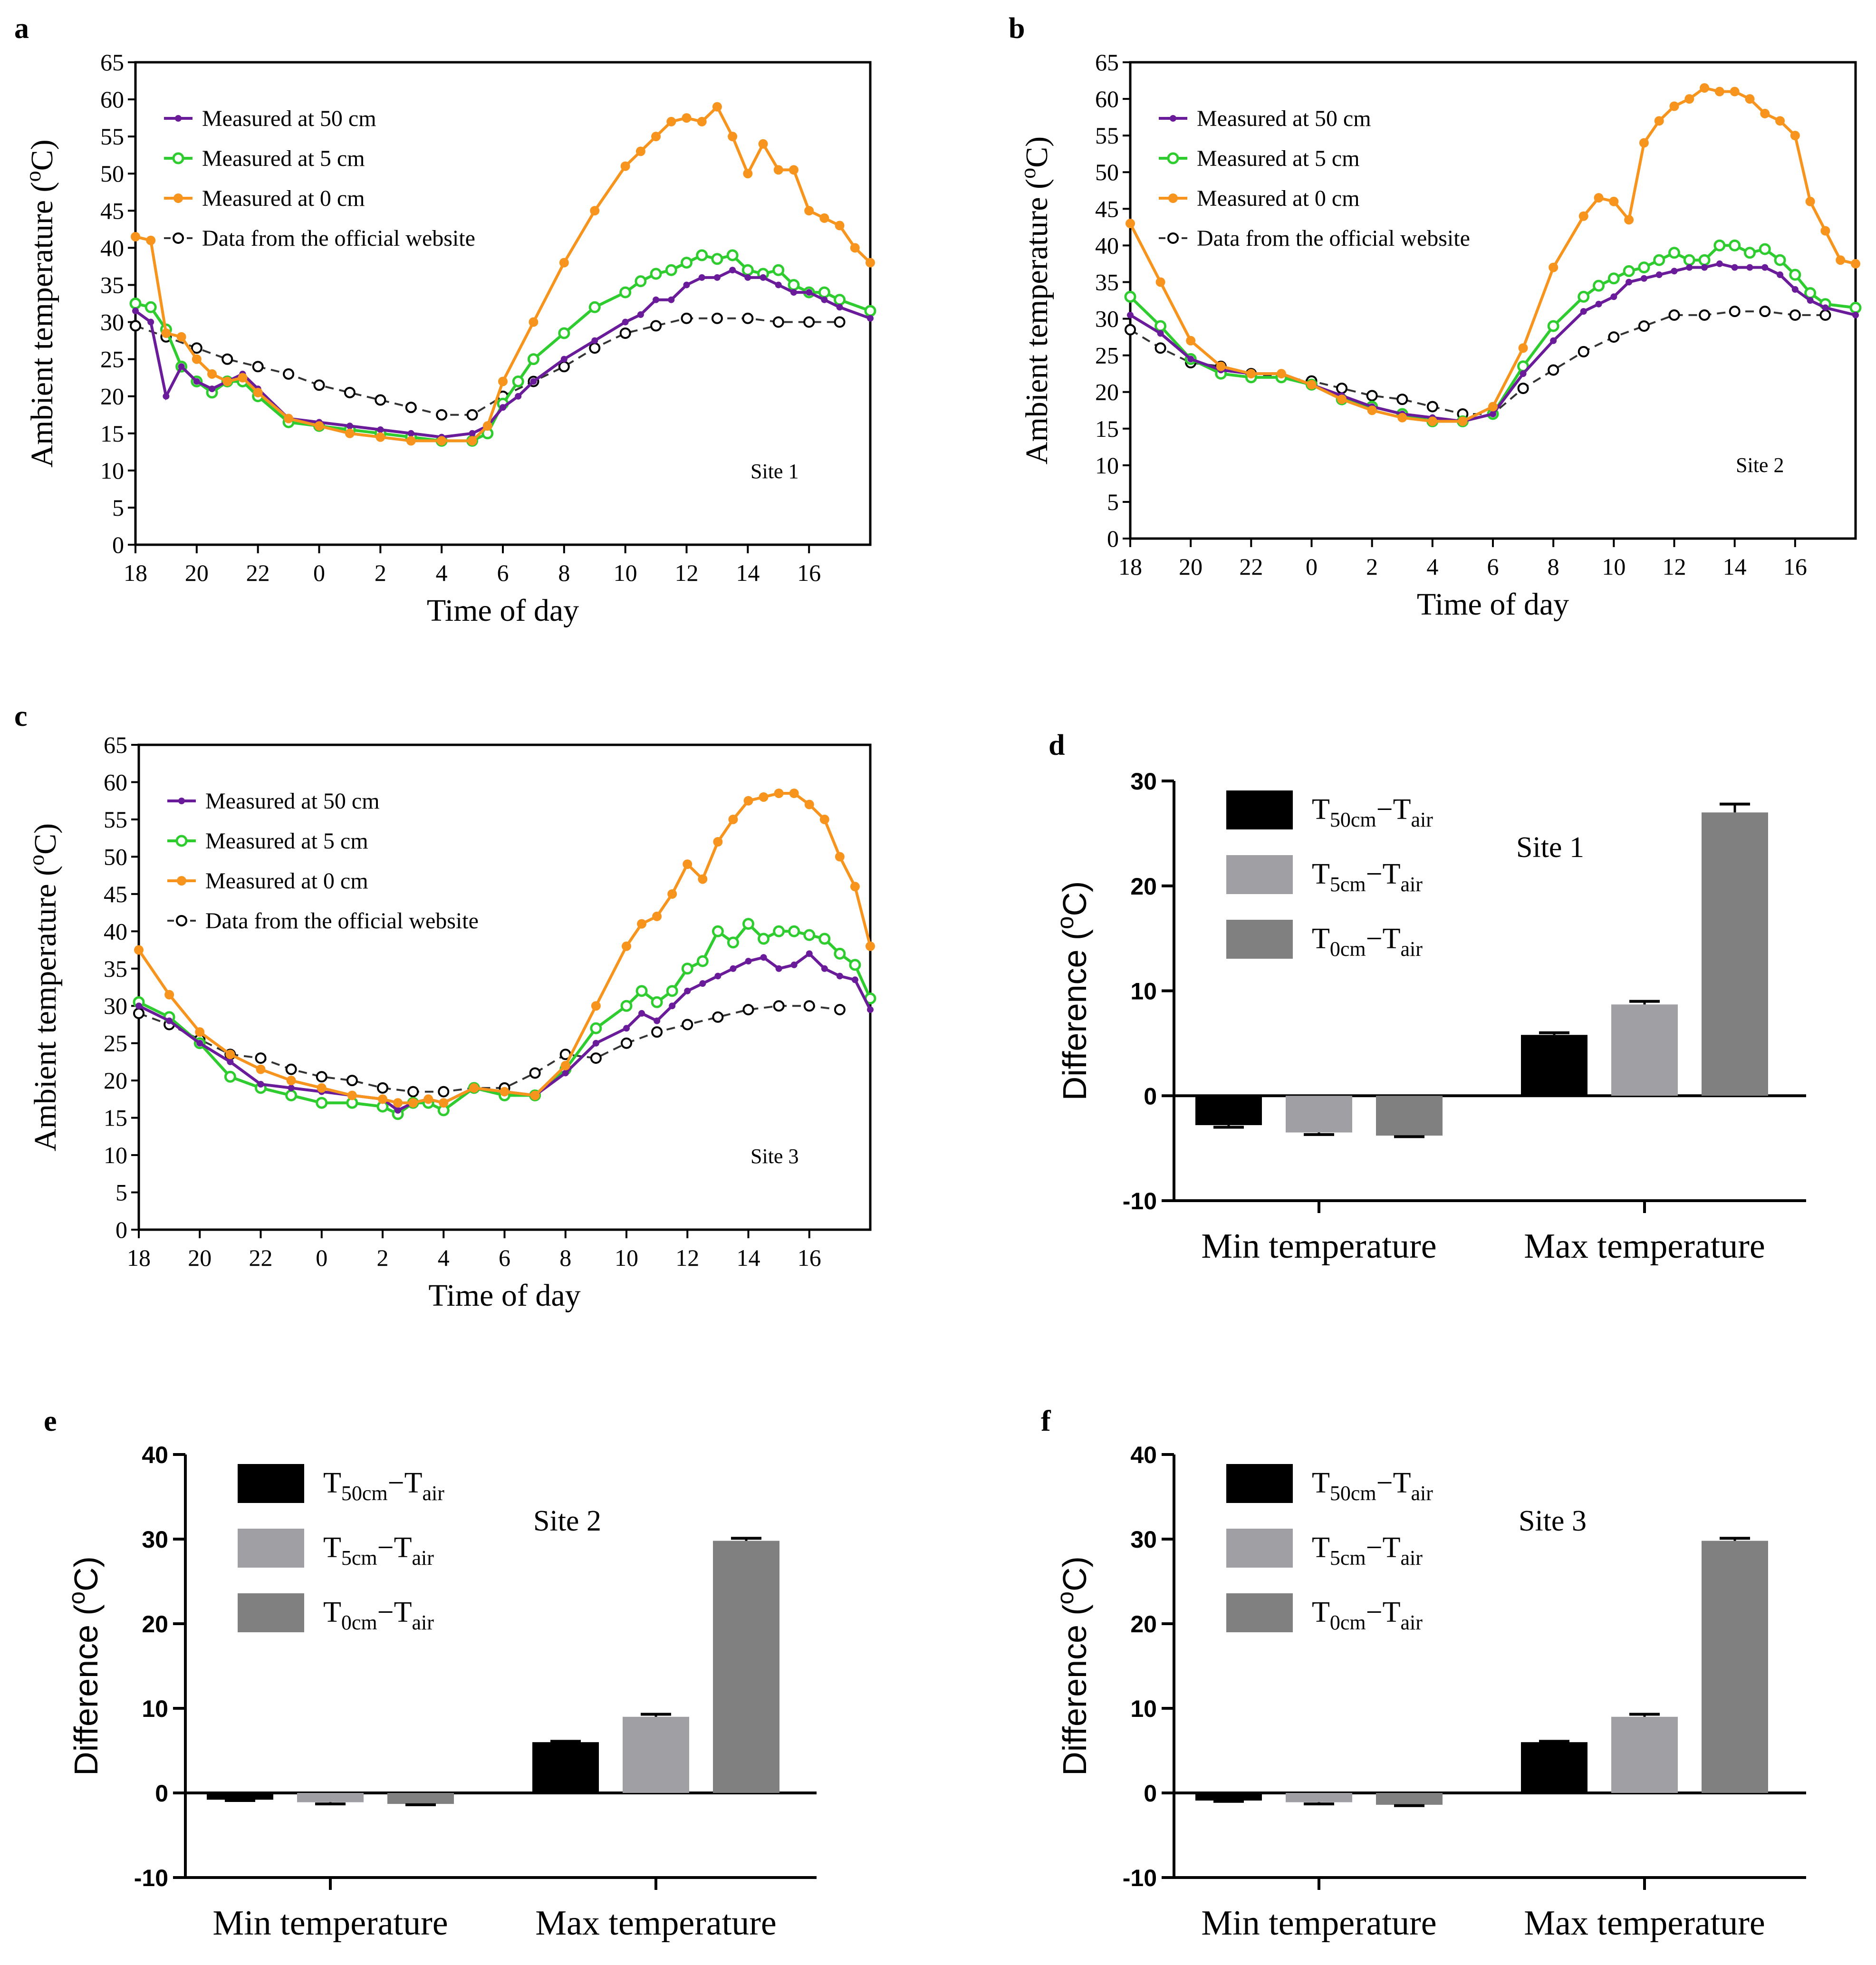 The width and height of the screenshot is (1876, 1965). What do you see at coordinates (1477, 362) in the screenshot?
I see `series-line-official` at bounding box center [1477, 362].